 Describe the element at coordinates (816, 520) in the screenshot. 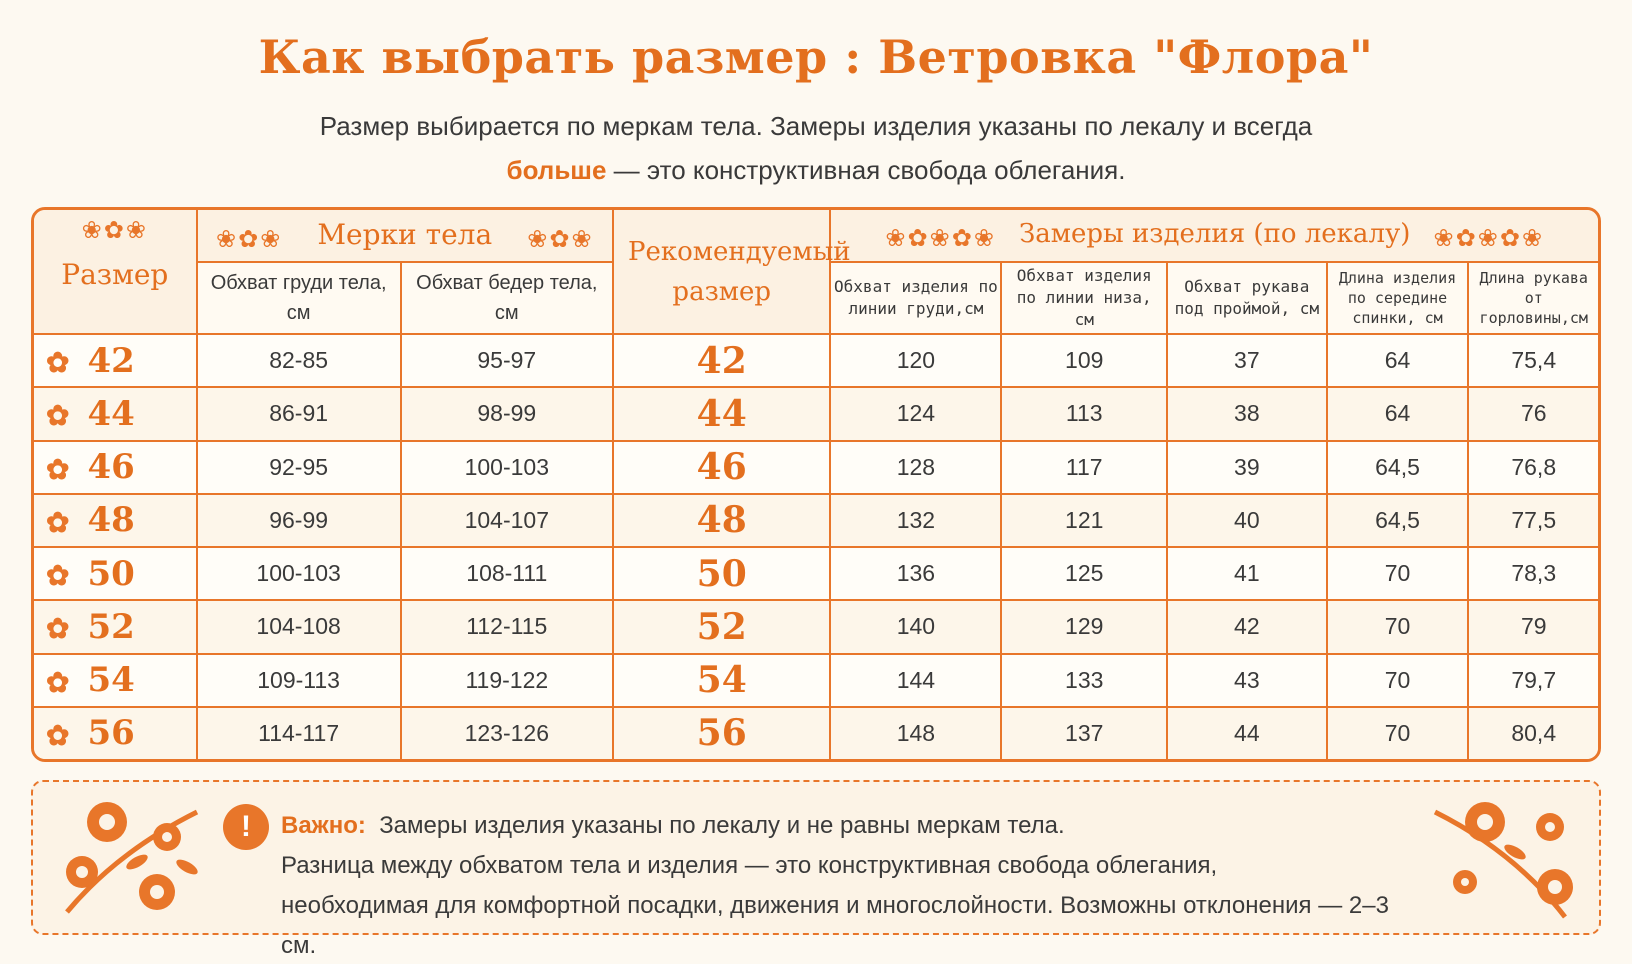

I see `table-row: ✿ 48 96-99 104-107 48 132 121 40 64,5 77,5` at that location.